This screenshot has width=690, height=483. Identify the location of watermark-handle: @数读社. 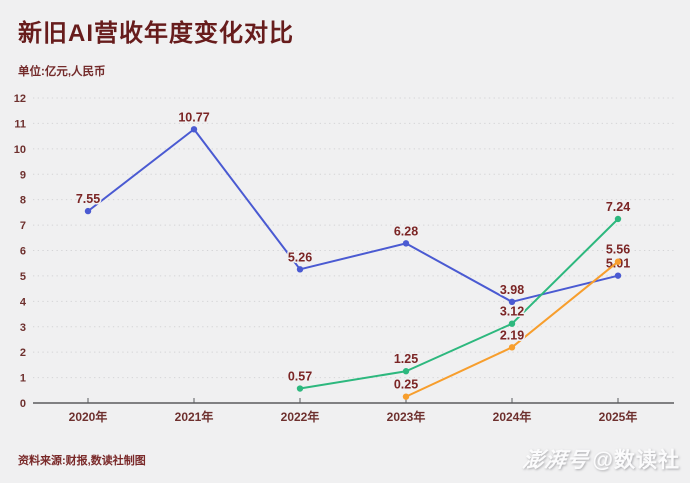
(636, 460).